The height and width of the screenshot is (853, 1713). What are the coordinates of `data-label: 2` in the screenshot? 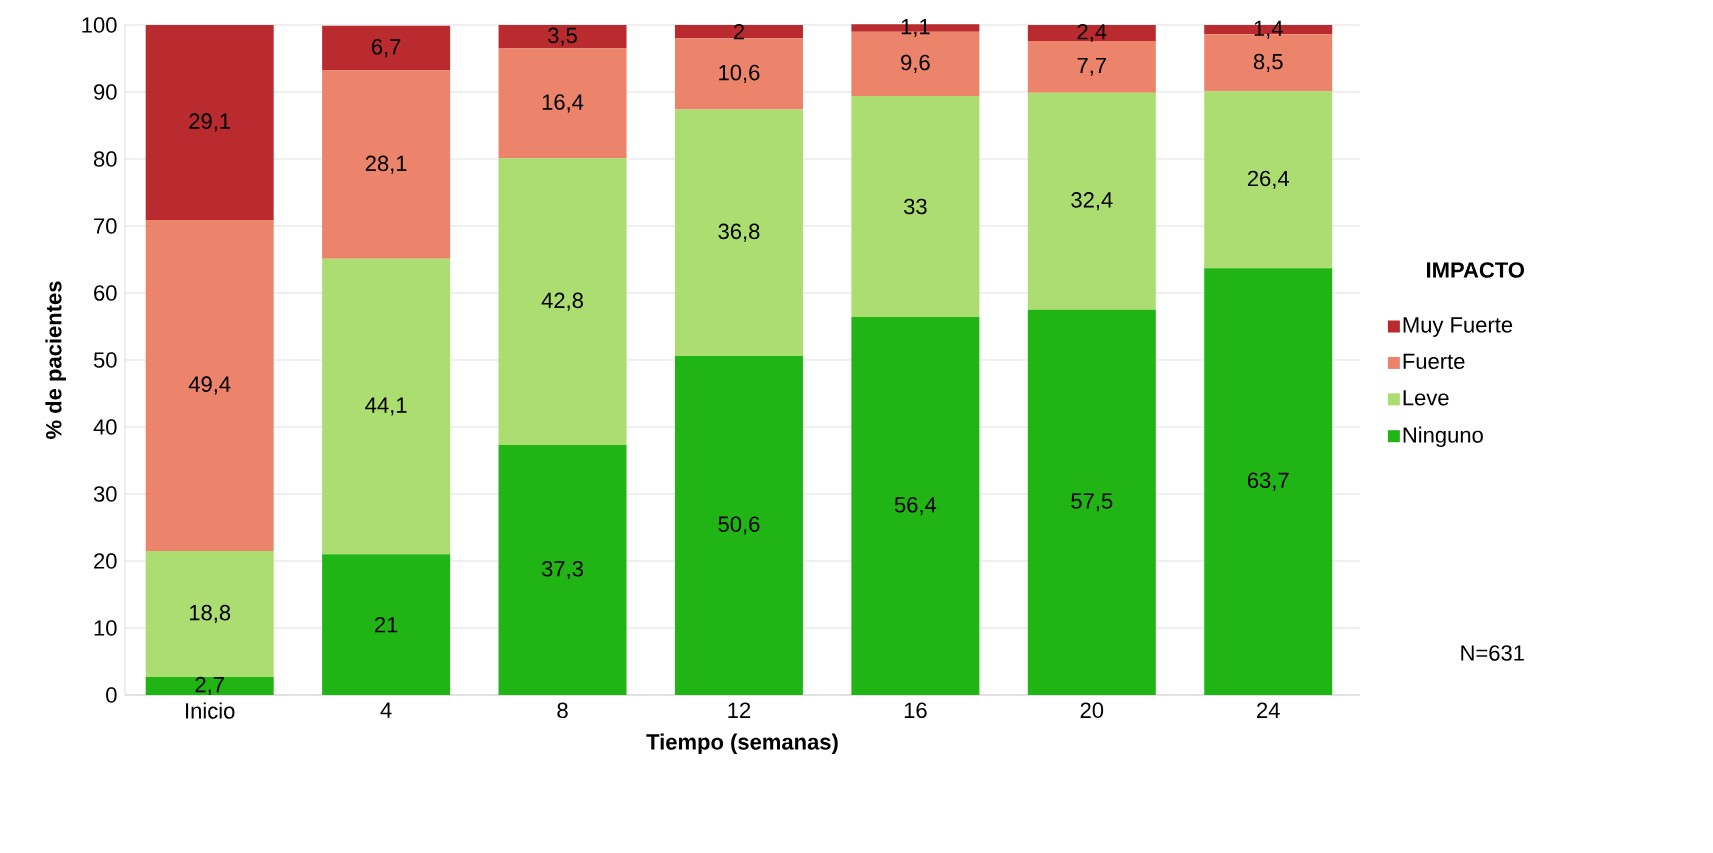 It's located at (738, 32).